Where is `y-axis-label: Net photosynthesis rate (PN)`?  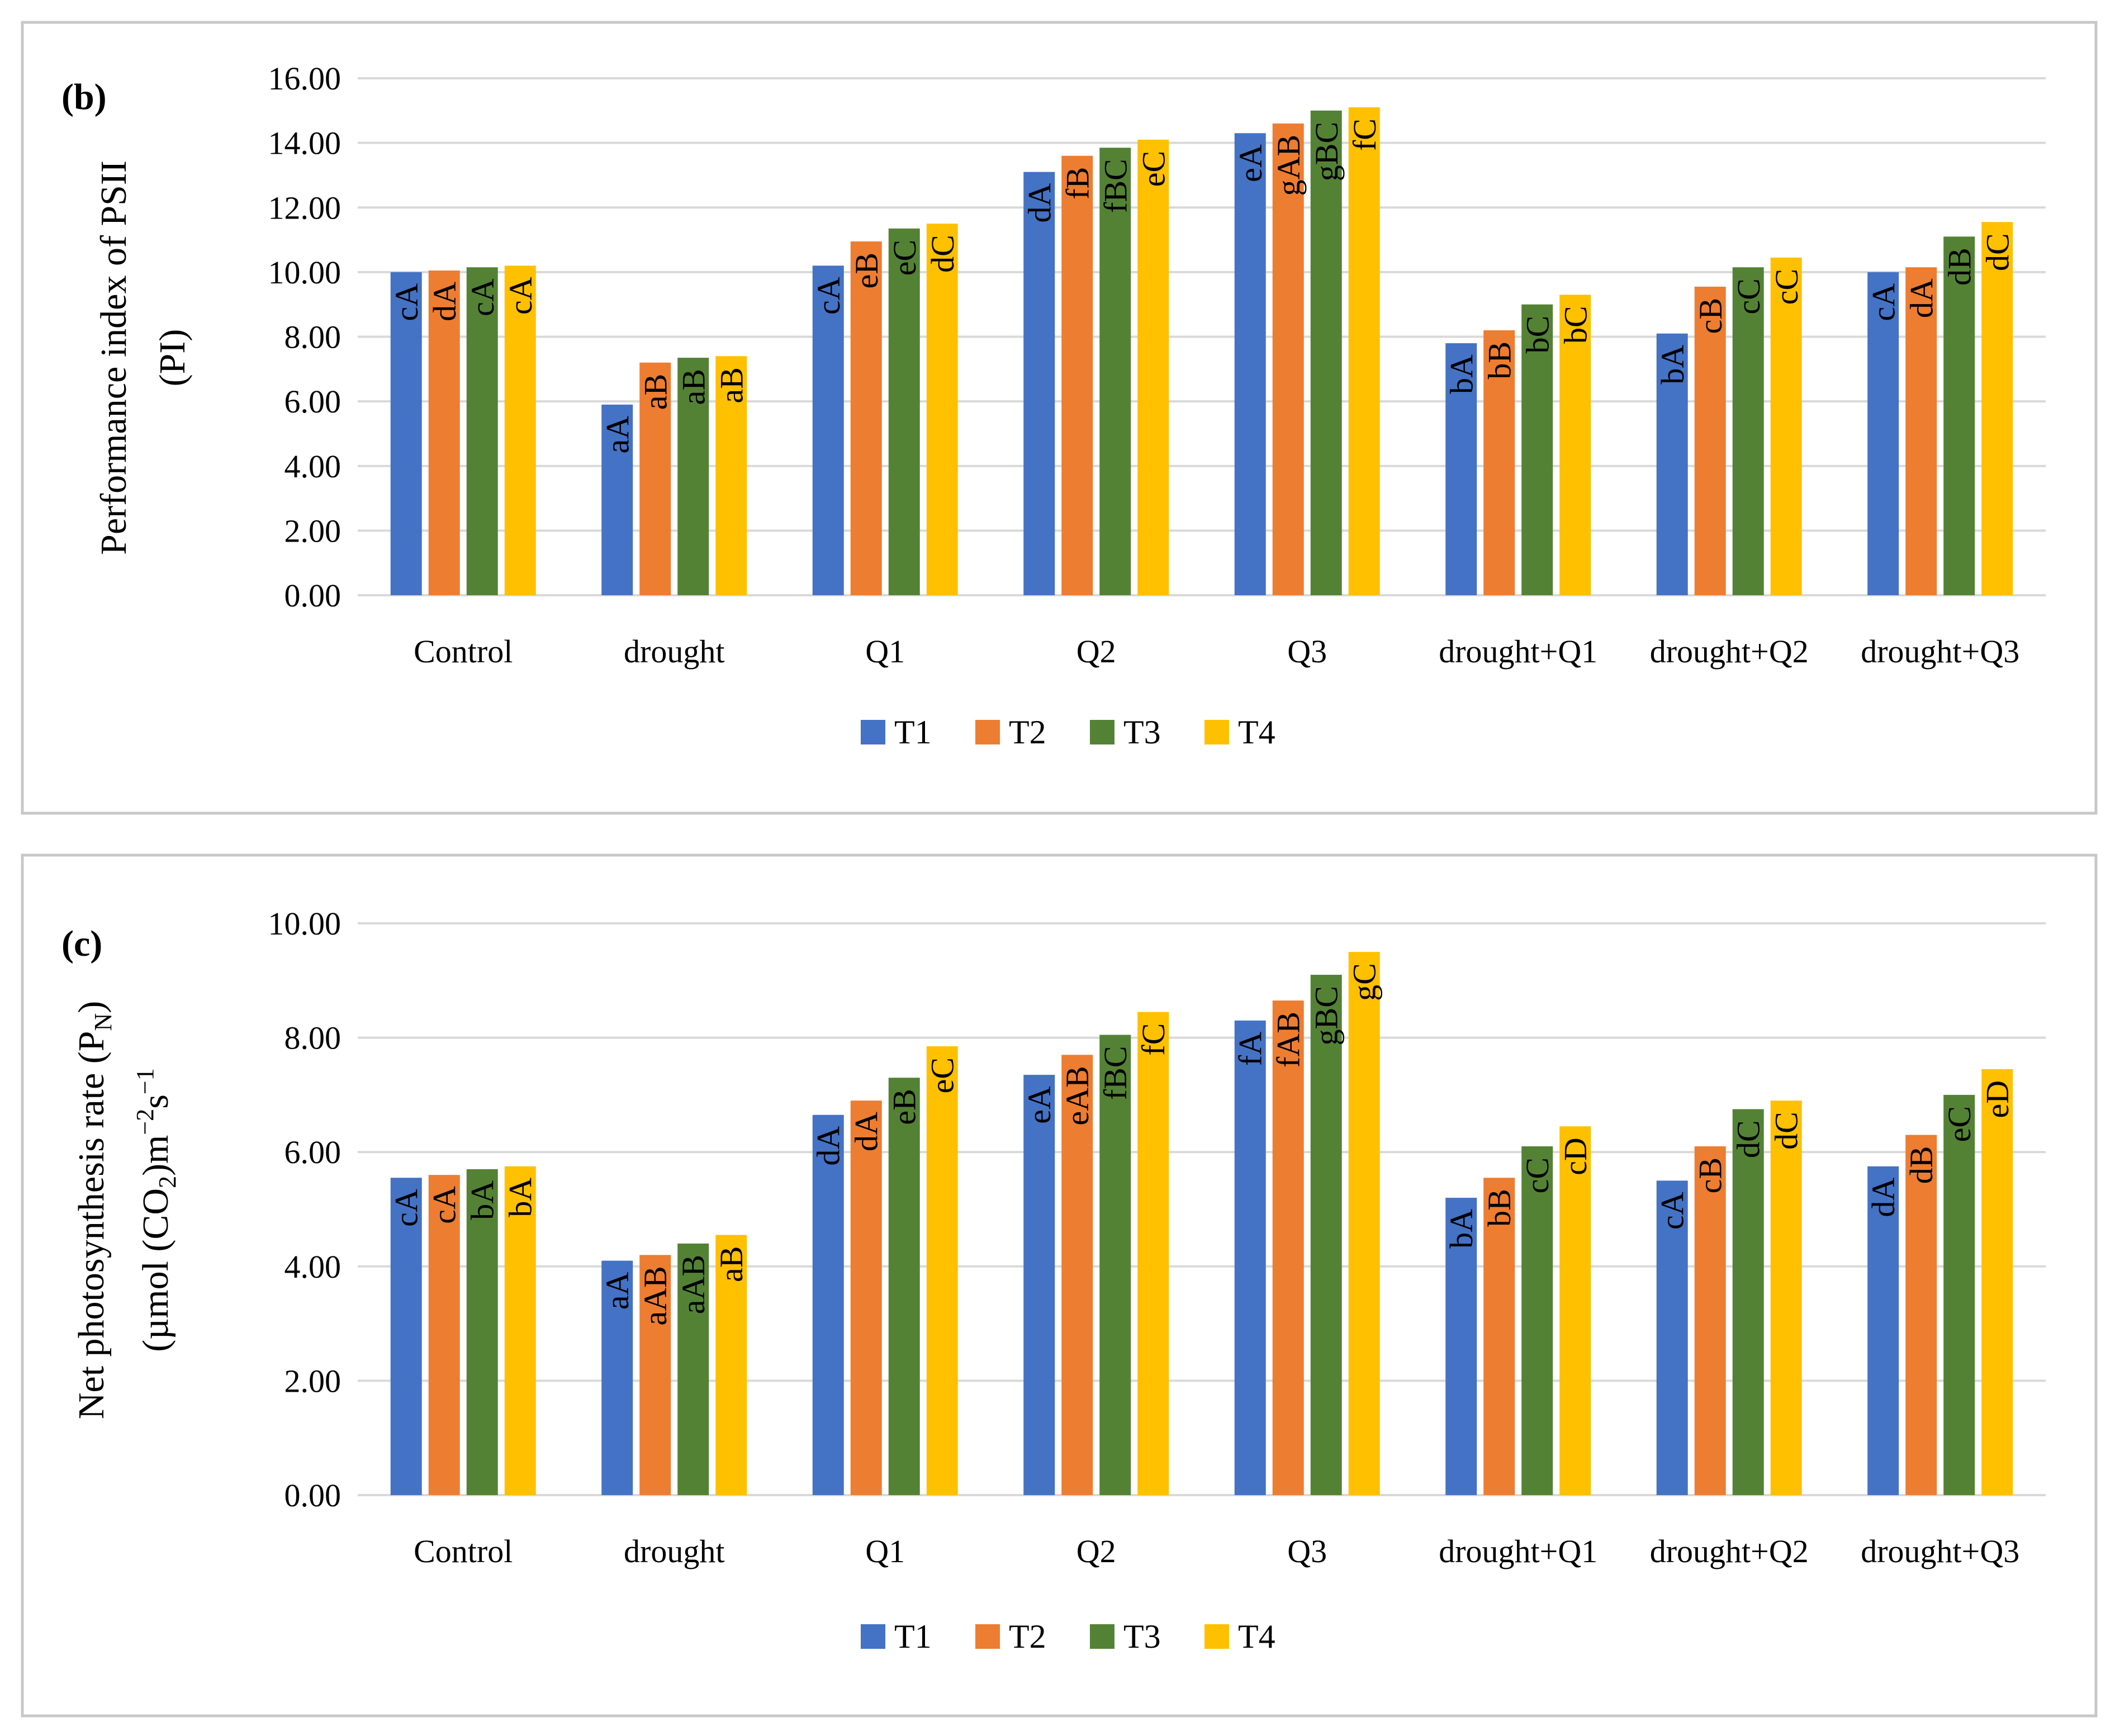
y-axis-label: Net photosynthesis rate (PN) is located at coordinates (94, 1210).